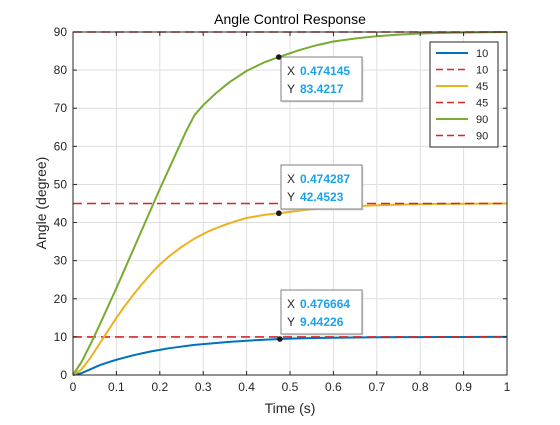  What do you see at coordinates (290, 19) in the screenshot?
I see `chart-title: Angle Control Response` at bounding box center [290, 19].